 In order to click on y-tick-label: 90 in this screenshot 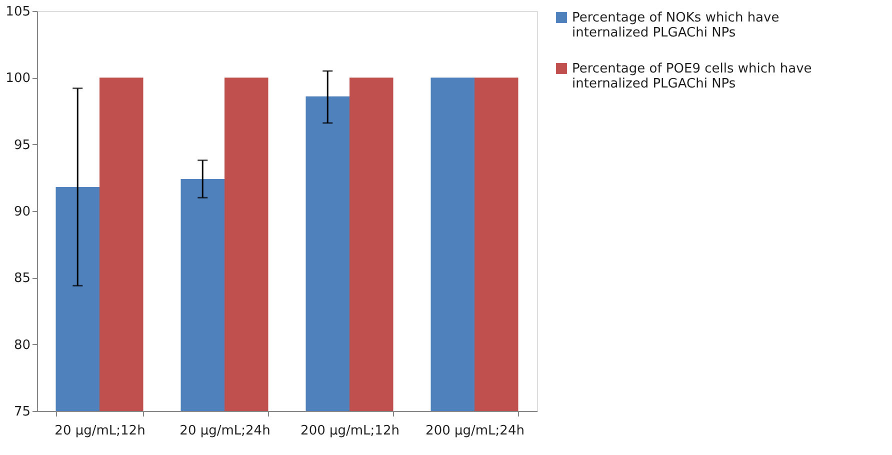, I will do `click(22, 212)`.